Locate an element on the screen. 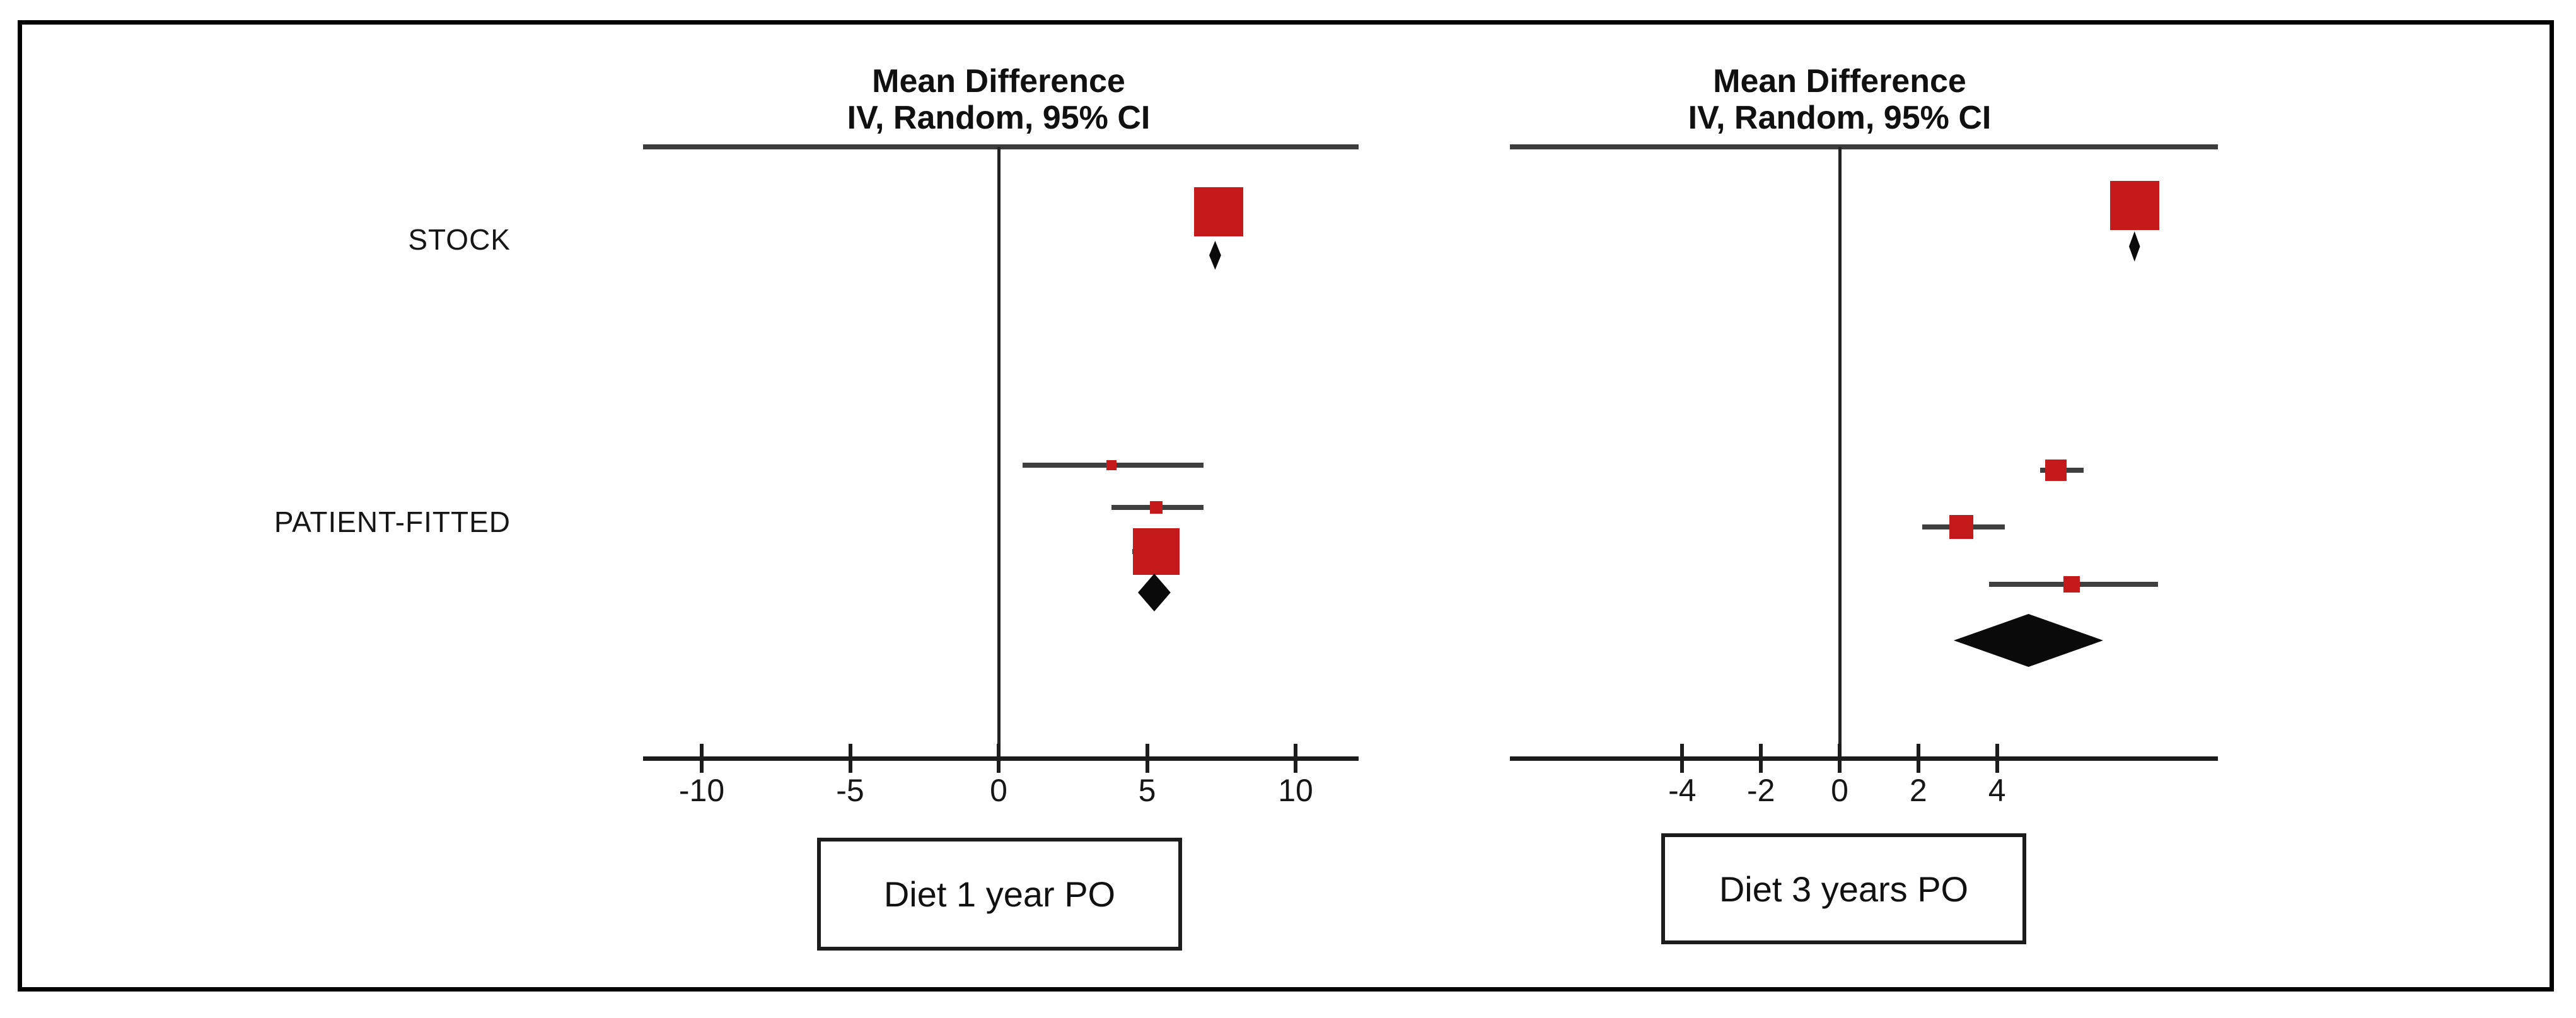 Image resolution: width=2576 pixels, height=1018 pixels. tick-label: -4 is located at coordinates (1682, 791).